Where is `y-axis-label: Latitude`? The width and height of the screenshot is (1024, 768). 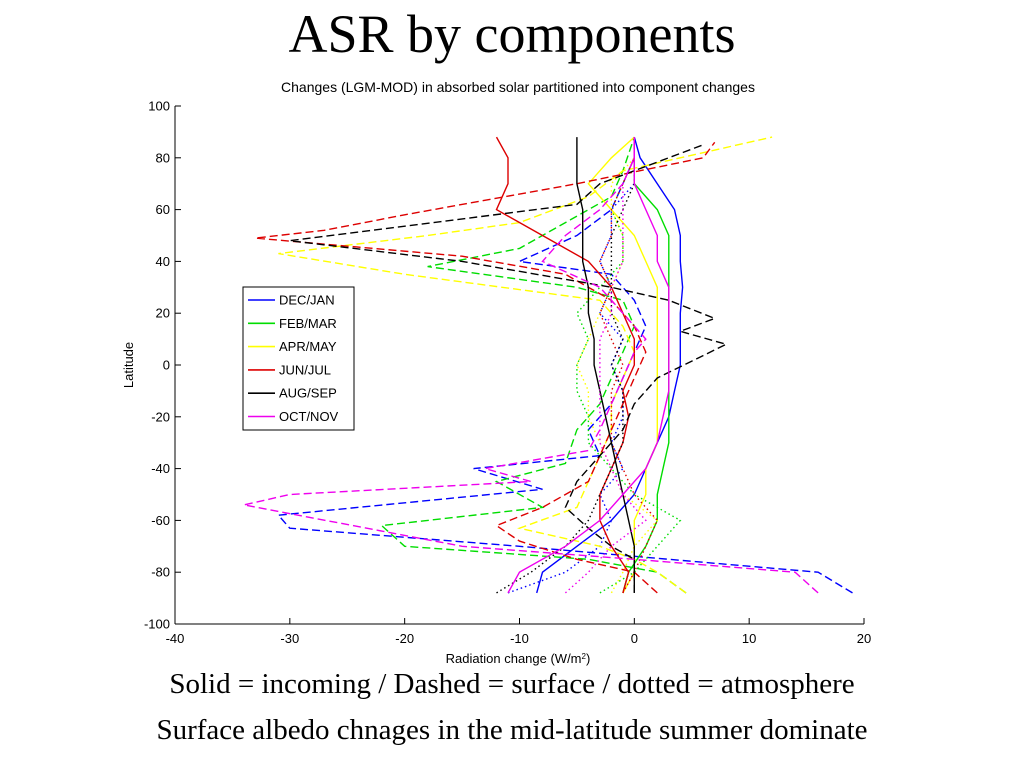
y-axis-label: Latitude is located at coordinates (128, 365).